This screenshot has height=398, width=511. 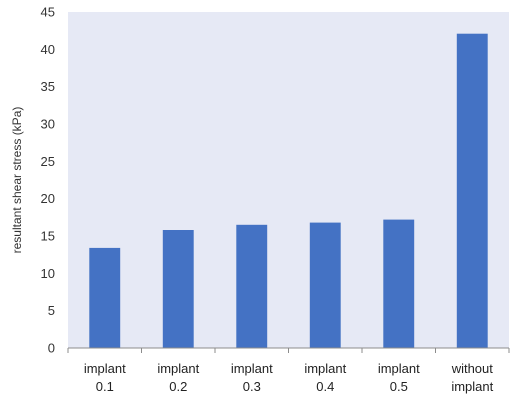 What do you see at coordinates (48, 273) in the screenshot?
I see `y-tick-label: 10` at bounding box center [48, 273].